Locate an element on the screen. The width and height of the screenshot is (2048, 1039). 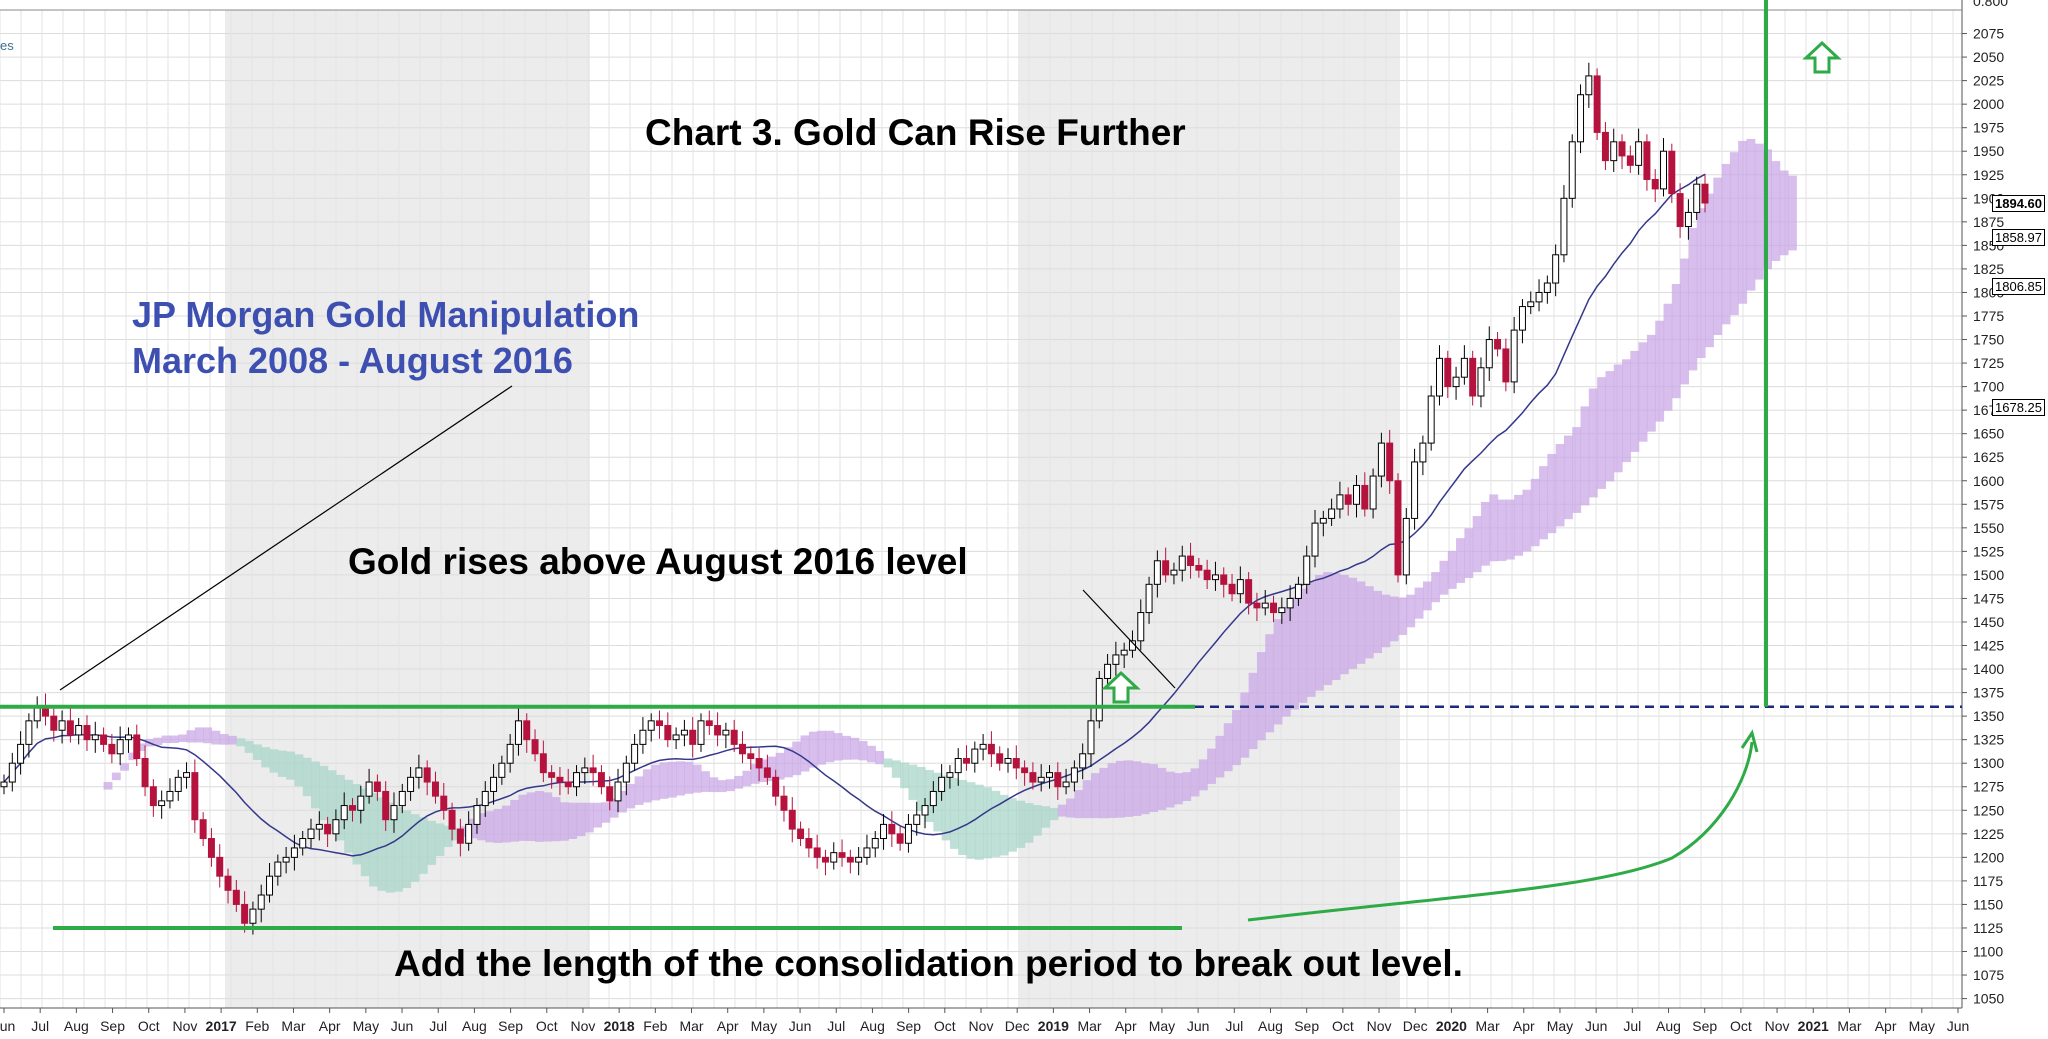
x-tick-label: Jun is located at coordinates (800, 1026).